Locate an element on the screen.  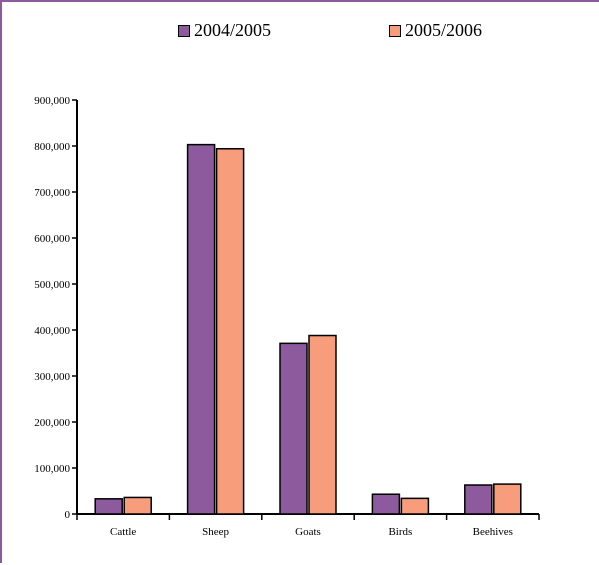
y-tick-label: 0 is located at coordinates (68, 515).